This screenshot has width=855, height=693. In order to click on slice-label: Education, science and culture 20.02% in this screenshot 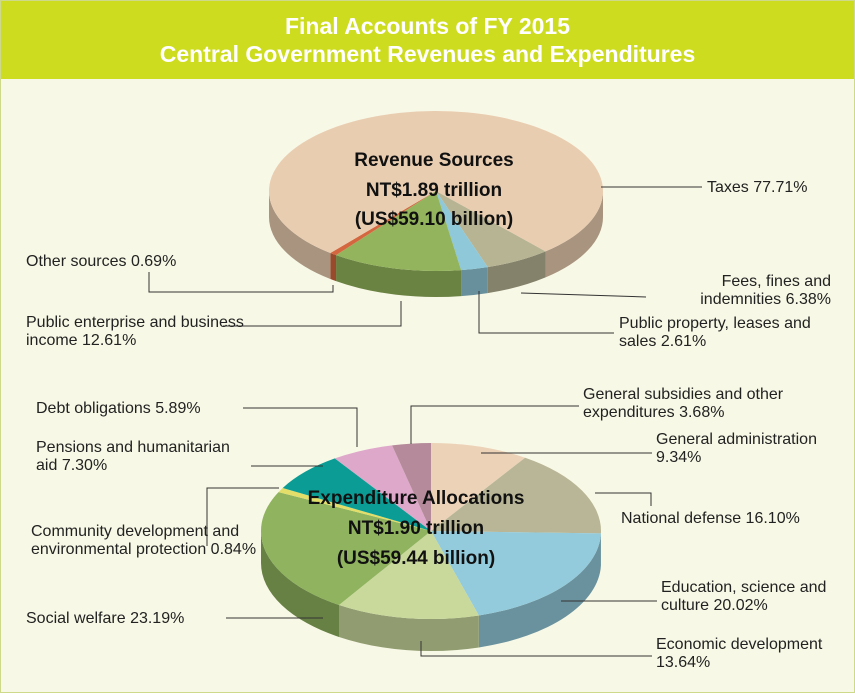, I will do `click(756, 597)`.